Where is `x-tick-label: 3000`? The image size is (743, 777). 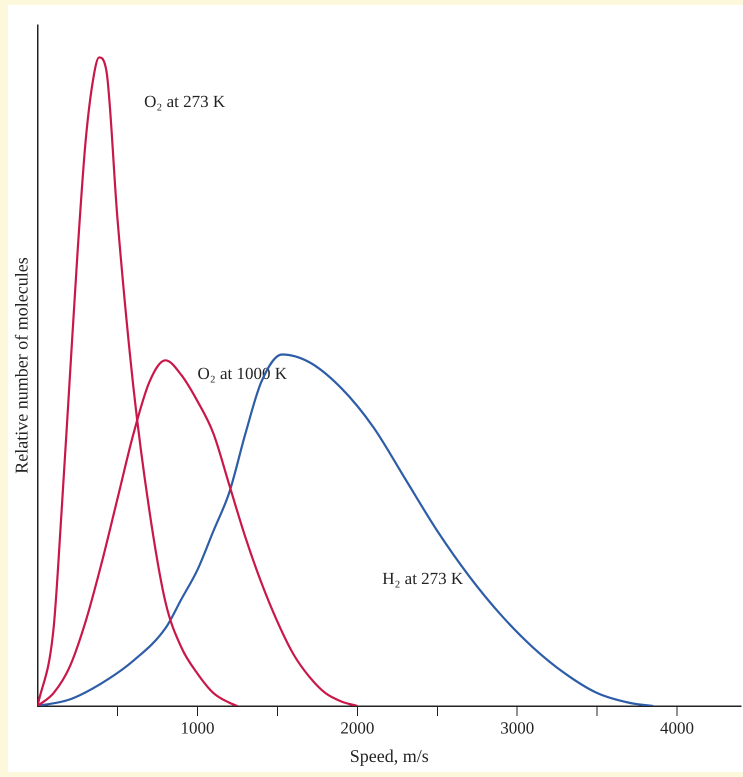 x-tick-label: 3000 is located at coordinates (517, 728).